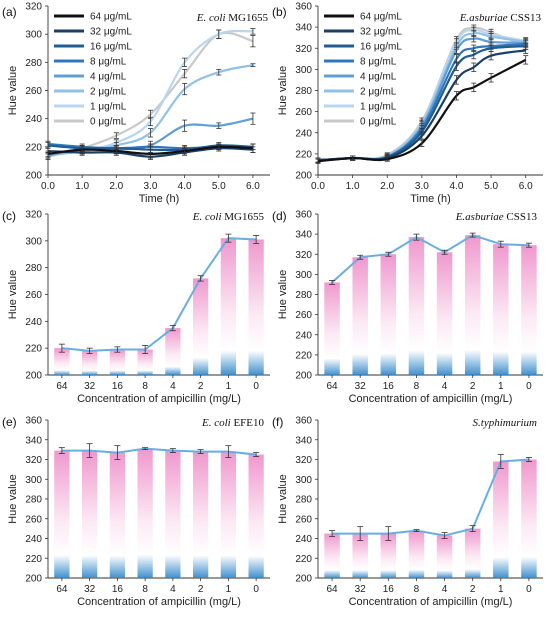  What do you see at coordinates (279, 216) in the screenshot?
I see `panel-label: (d)` at bounding box center [279, 216].